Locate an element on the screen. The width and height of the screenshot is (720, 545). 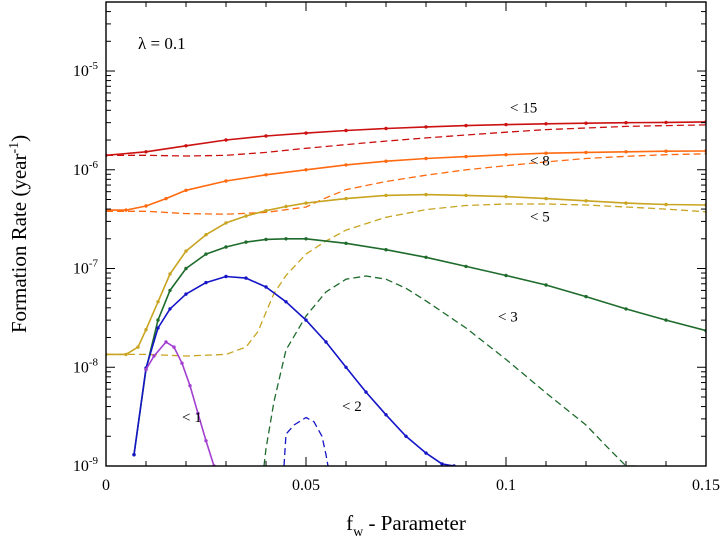
series-label: < 15 is located at coordinates (523, 109).